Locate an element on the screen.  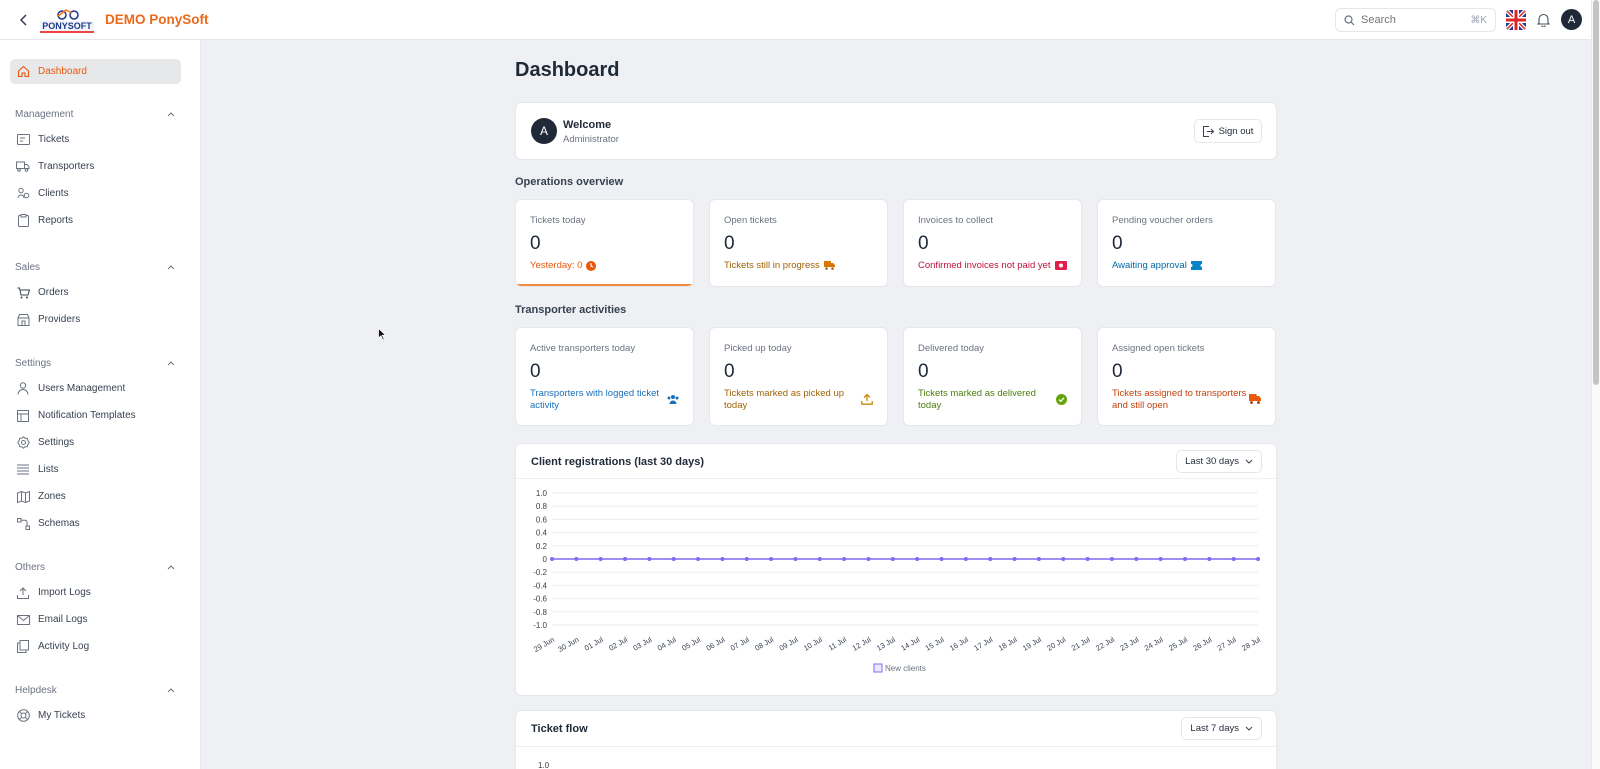
sidebar-item-dashboard: Dashboard is located at coordinates (95, 71).